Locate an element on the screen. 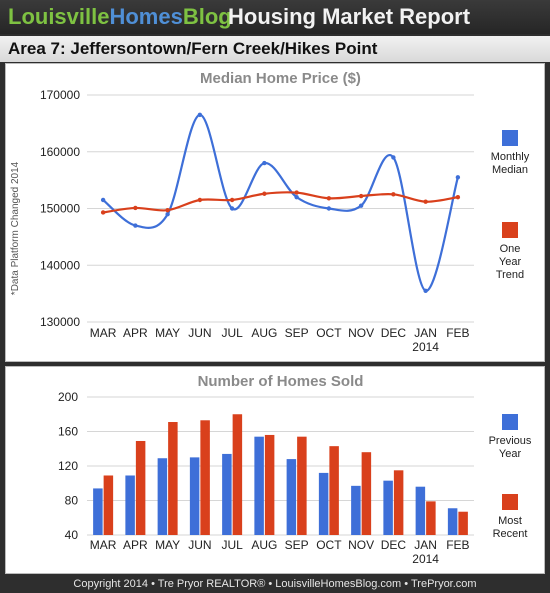 The height and width of the screenshot is (593, 550). series-line-one-year-trend is located at coordinates (280, 202).